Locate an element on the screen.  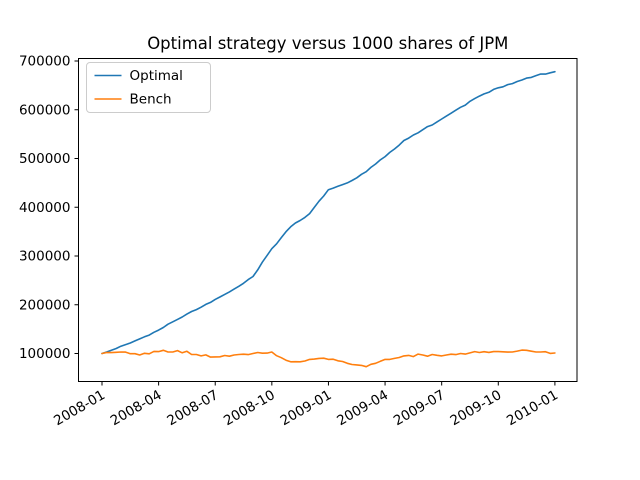
x-tick-label: 2009-01 is located at coordinates (306, 408).